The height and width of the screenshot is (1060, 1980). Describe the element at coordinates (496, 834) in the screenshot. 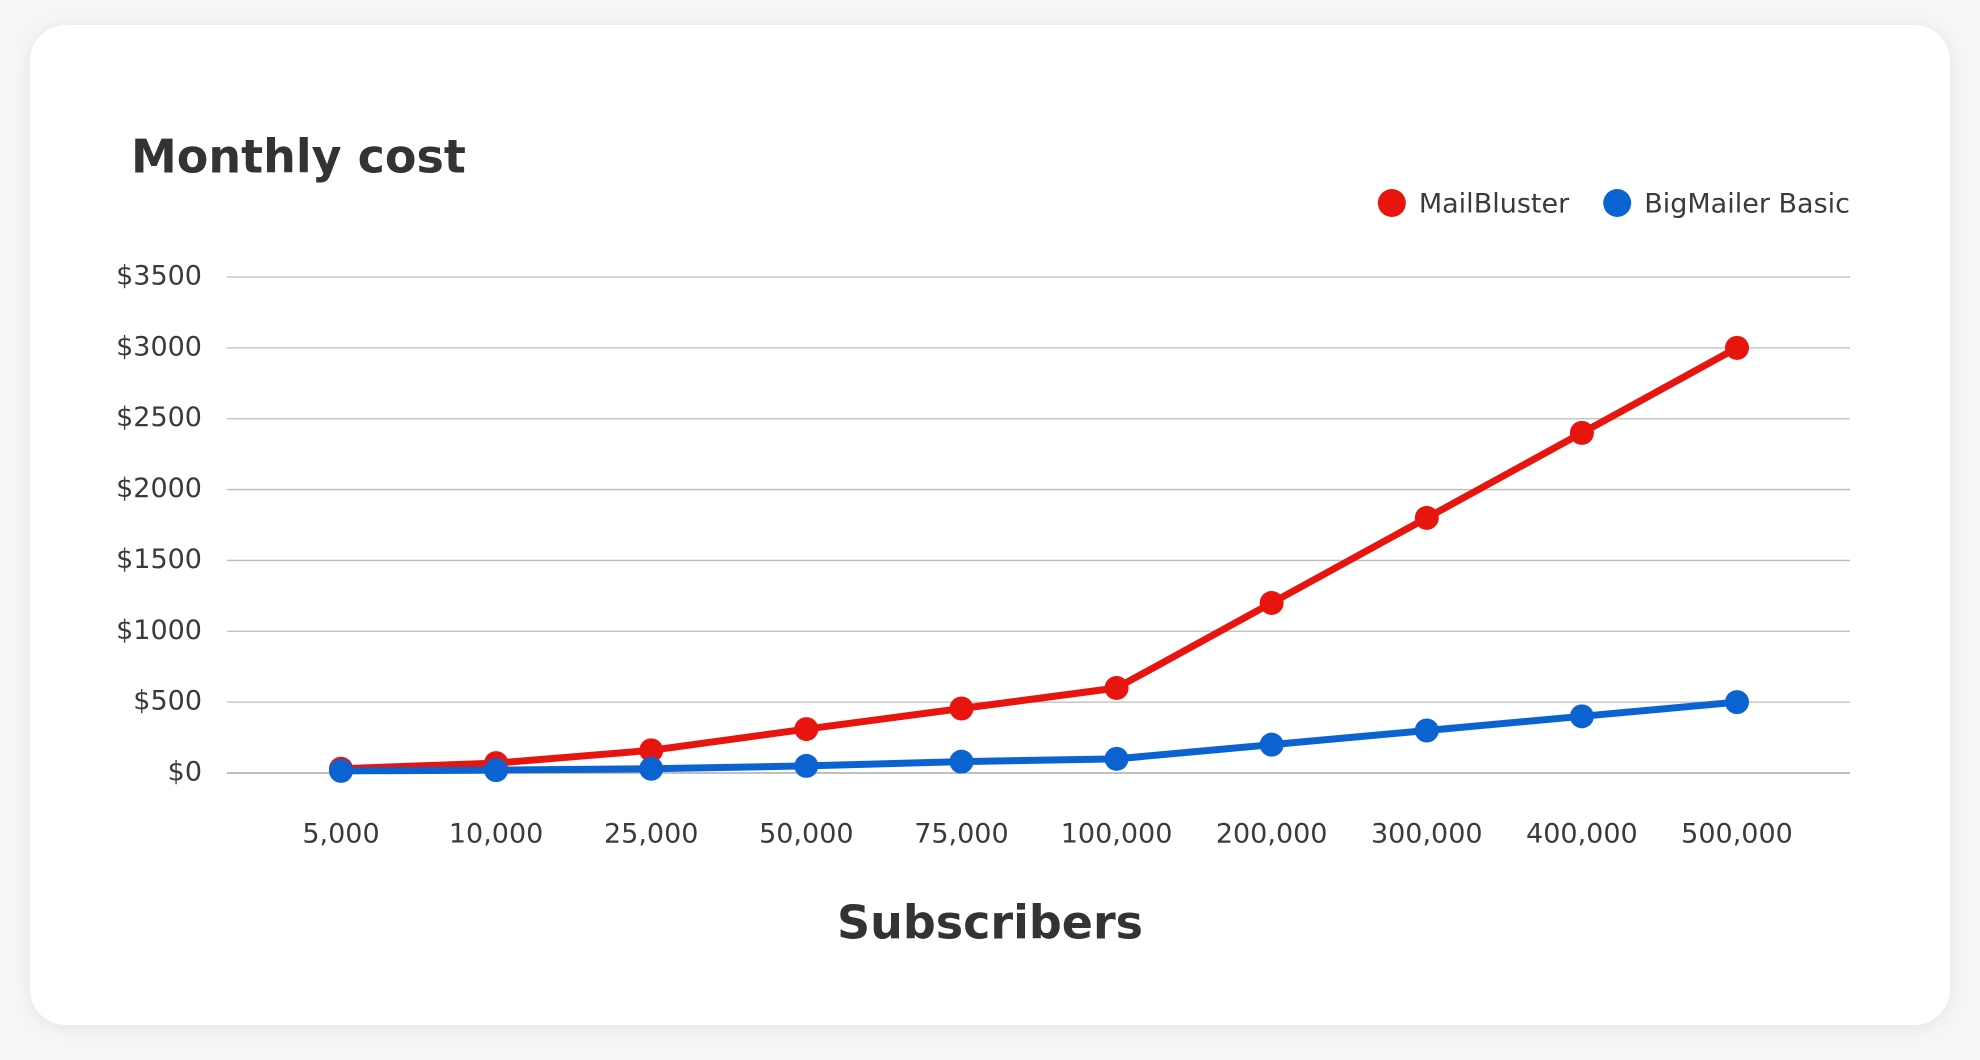

I see `x-tick-label: 10,000` at that location.